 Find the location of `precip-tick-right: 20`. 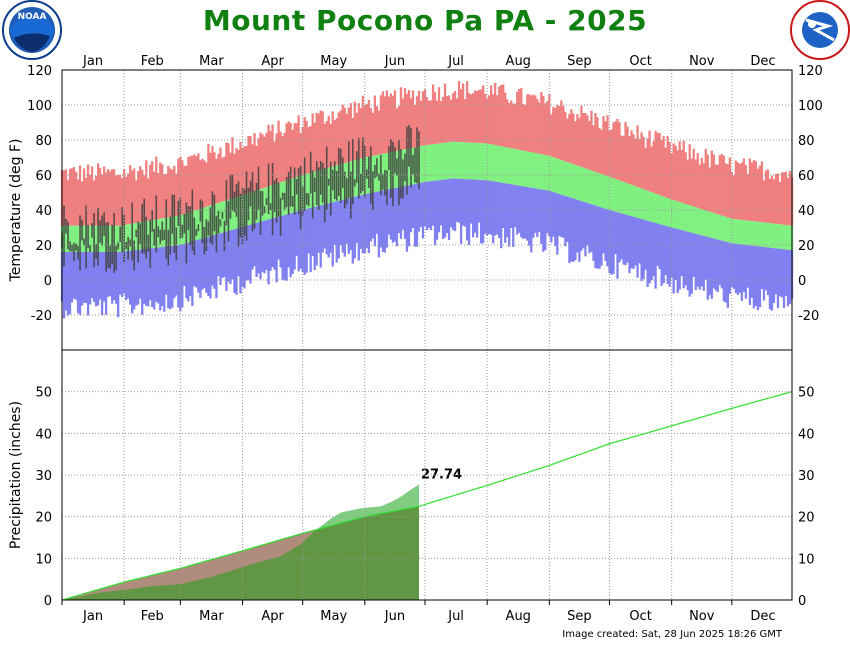

precip-tick-right: 20 is located at coordinates (806, 518).